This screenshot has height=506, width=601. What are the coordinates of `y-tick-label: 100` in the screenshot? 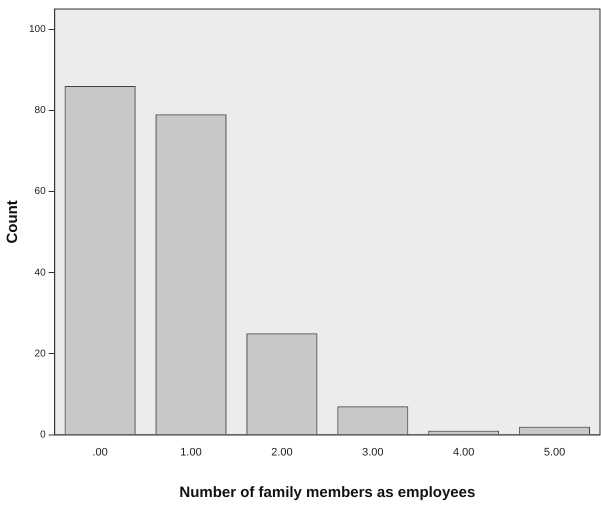 It's located at (37, 30).